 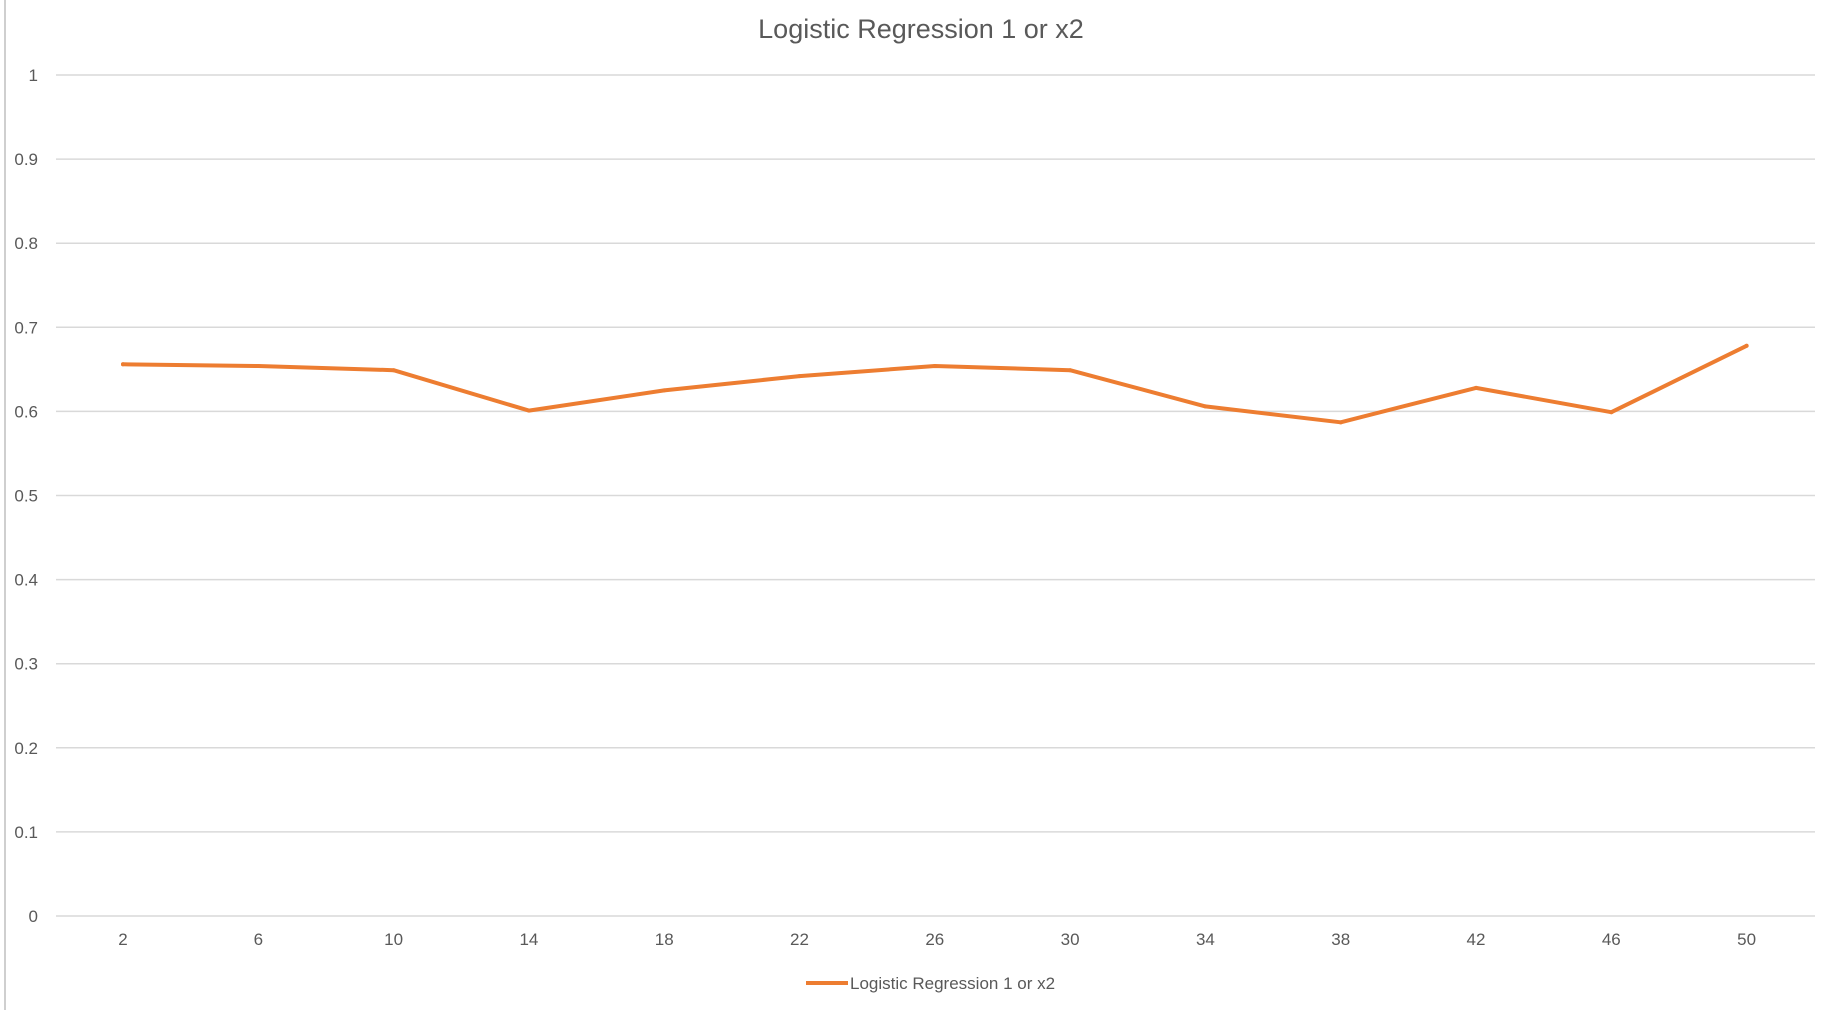 I want to click on x-tick-label: 38, so click(x=1340, y=939).